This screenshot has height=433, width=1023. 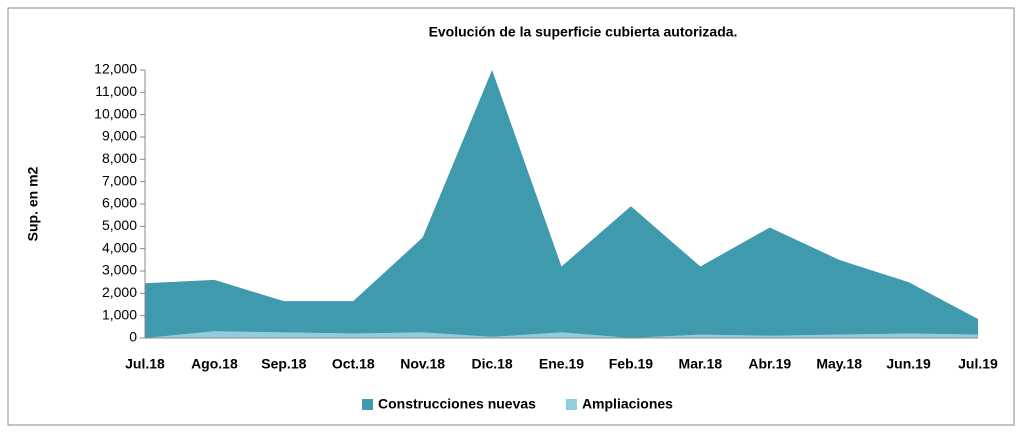 What do you see at coordinates (631, 364) in the screenshot?
I see `x-tick-label: Feb.19` at bounding box center [631, 364].